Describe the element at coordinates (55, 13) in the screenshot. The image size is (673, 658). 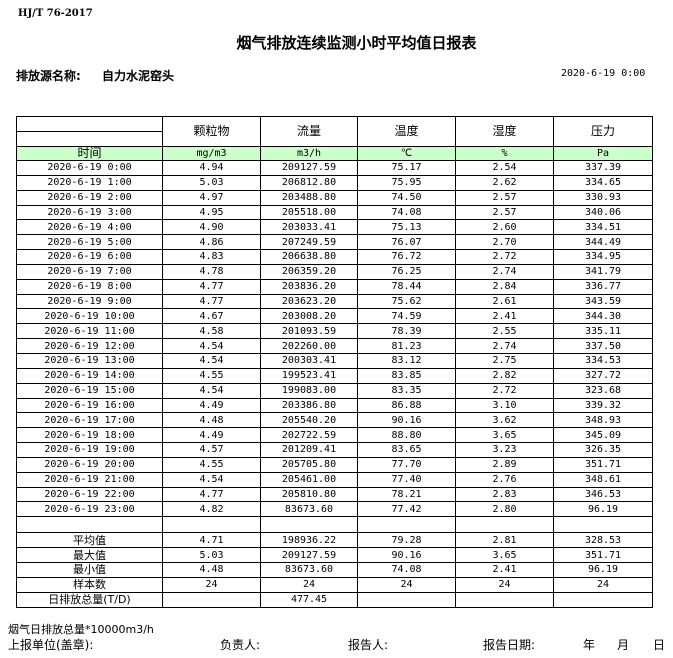
I see `standard-code: HJ/T 76-2017` at that location.